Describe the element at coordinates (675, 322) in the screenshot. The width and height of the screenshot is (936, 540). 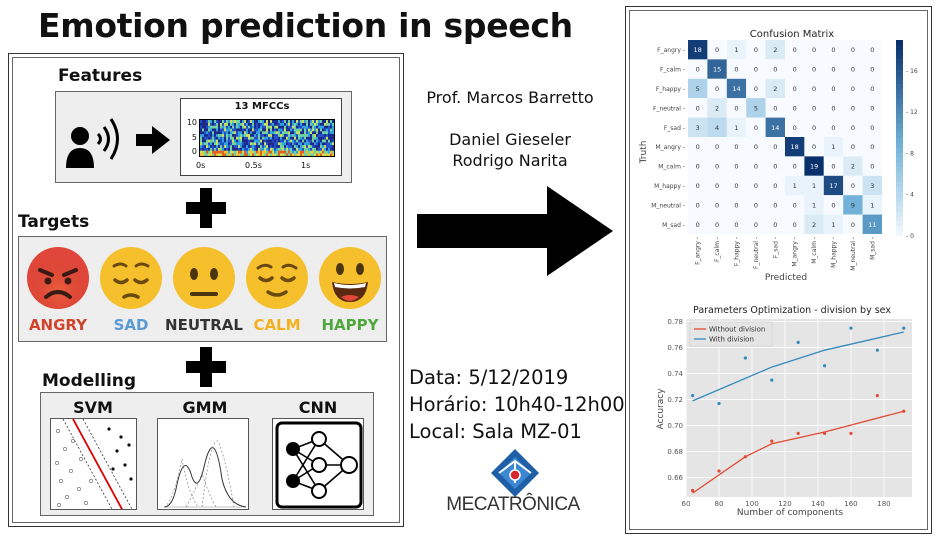
I see `y-tick-label: 0.78` at that location.